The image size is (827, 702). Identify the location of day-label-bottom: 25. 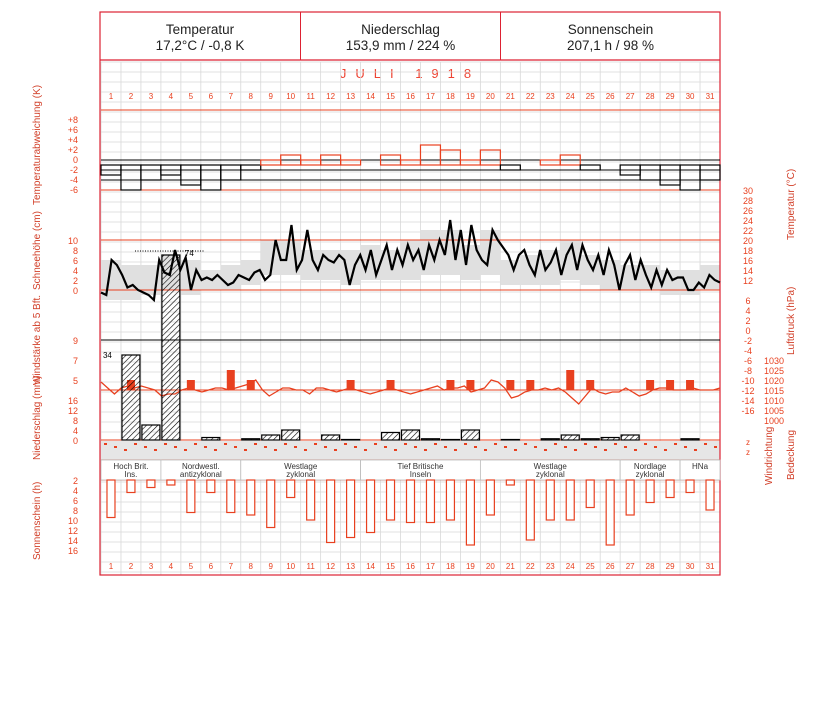
(590, 566).